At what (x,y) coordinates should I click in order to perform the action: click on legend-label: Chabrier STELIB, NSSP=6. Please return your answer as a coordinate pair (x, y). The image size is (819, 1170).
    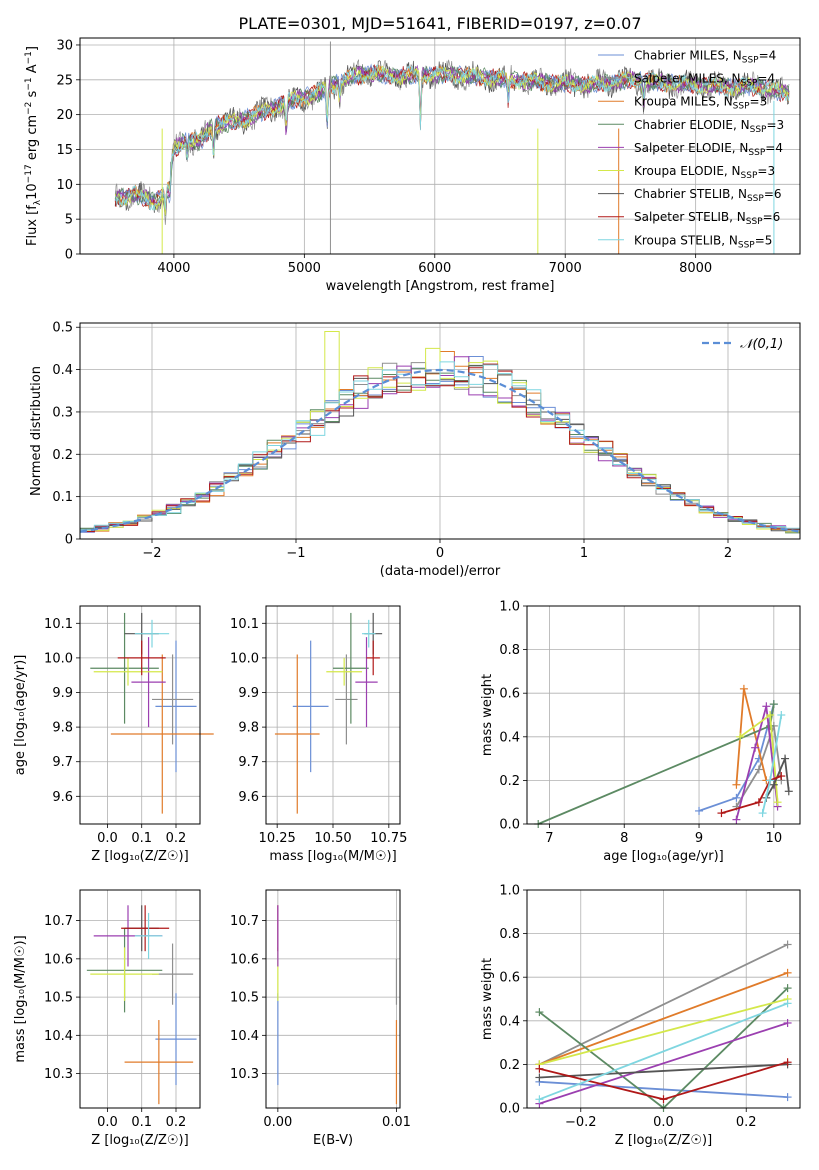
    Looking at the image, I should click on (708, 195).